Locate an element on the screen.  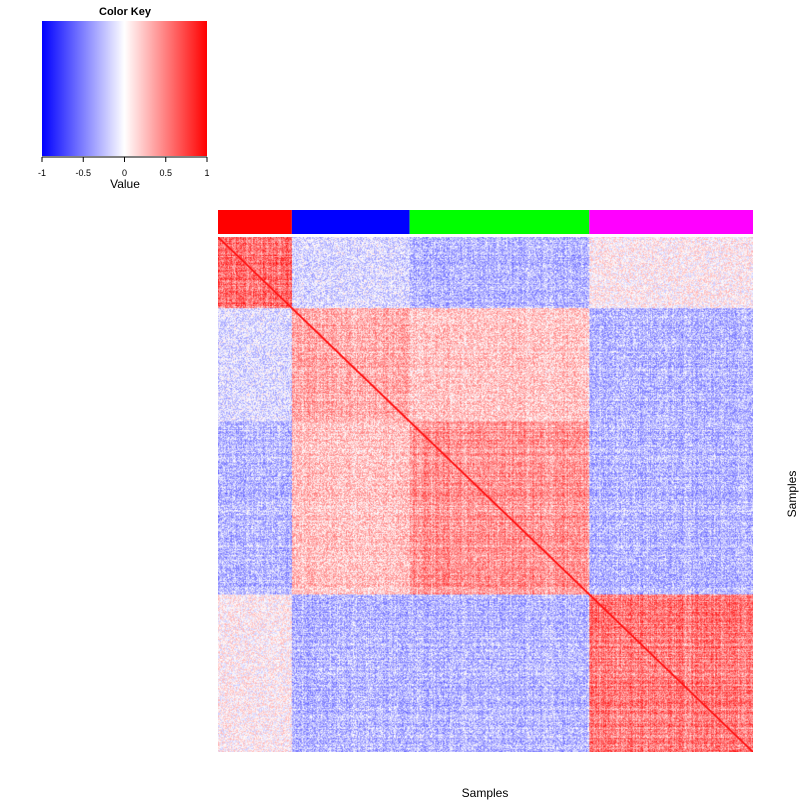
color-key-tick-label: -1 is located at coordinates (42, 173).